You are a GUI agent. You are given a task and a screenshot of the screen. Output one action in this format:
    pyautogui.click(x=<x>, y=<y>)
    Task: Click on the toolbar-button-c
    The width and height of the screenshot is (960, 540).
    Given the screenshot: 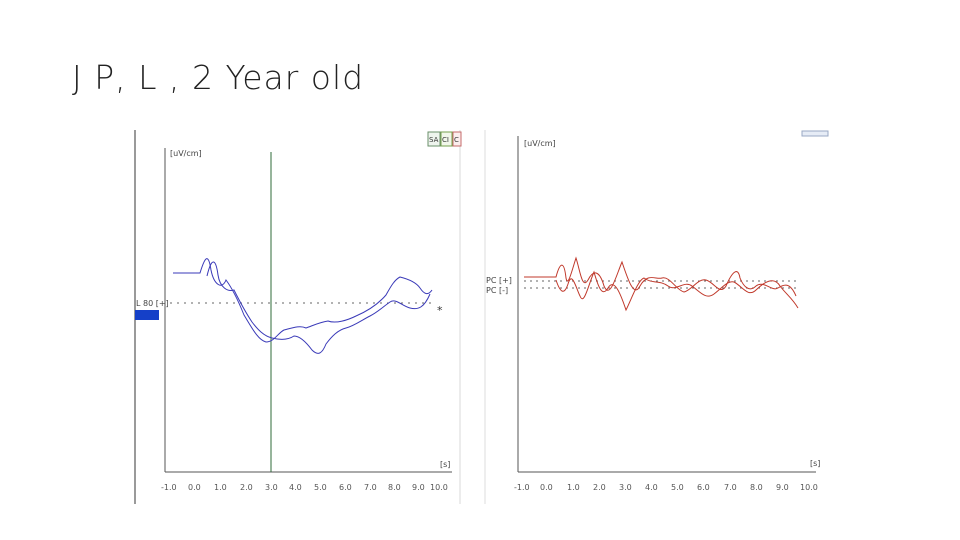 What is the action you would take?
    pyautogui.click(x=457, y=139)
    